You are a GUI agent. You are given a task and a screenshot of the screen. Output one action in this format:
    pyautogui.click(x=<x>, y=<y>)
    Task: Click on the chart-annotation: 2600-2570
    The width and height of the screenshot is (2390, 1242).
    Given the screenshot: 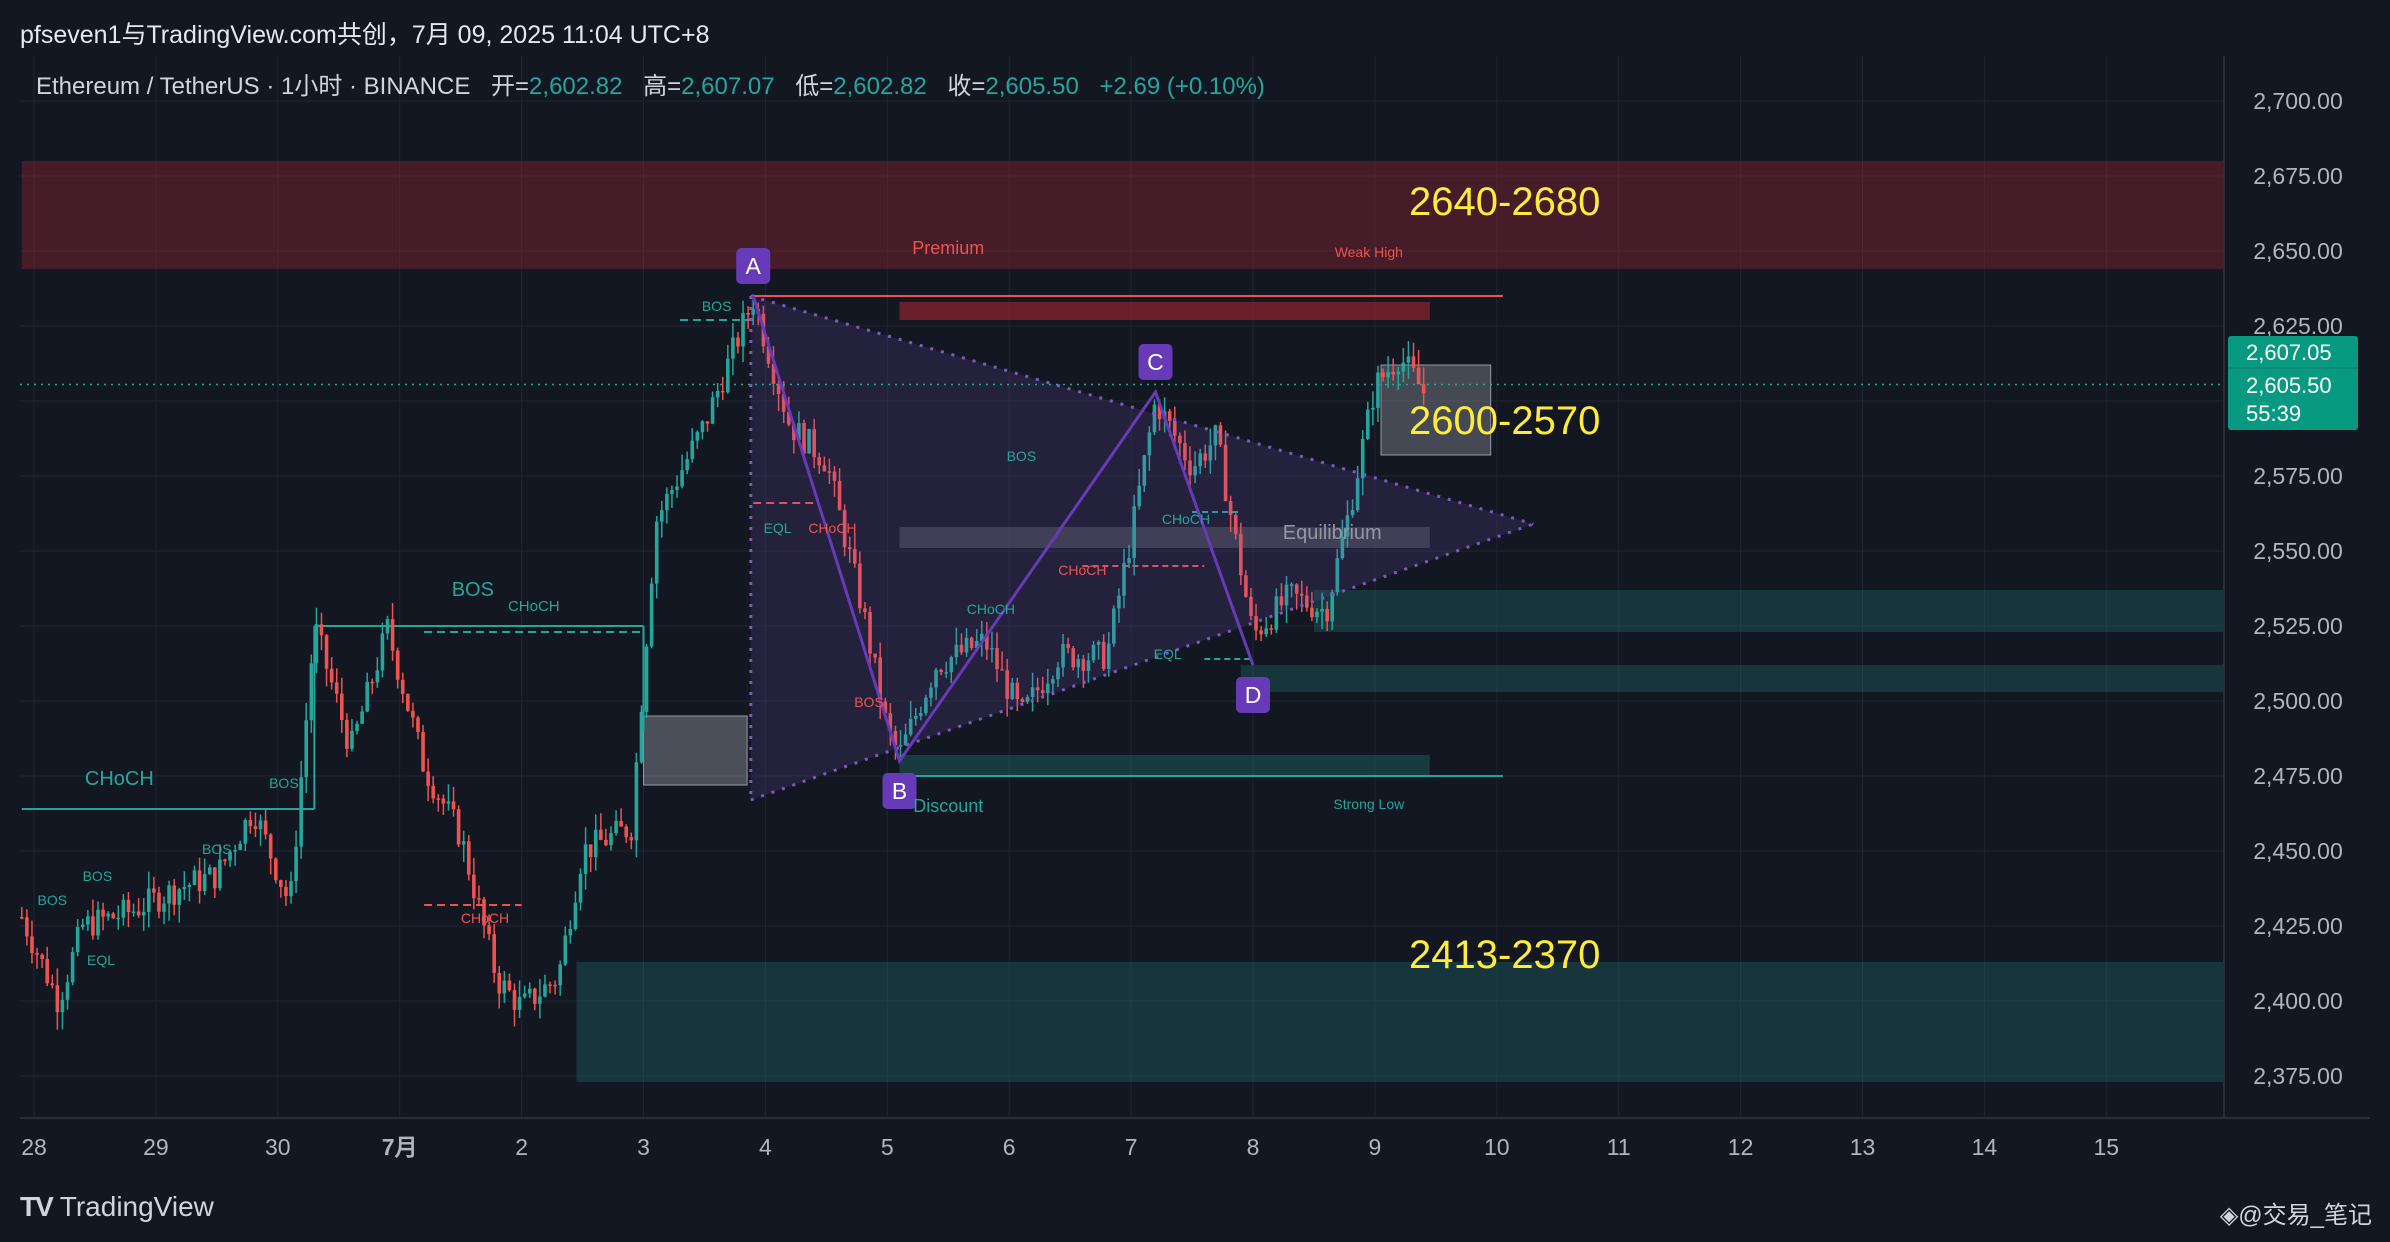 What is the action you would take?
    pyautogui.click(x=1504, y=421)
    